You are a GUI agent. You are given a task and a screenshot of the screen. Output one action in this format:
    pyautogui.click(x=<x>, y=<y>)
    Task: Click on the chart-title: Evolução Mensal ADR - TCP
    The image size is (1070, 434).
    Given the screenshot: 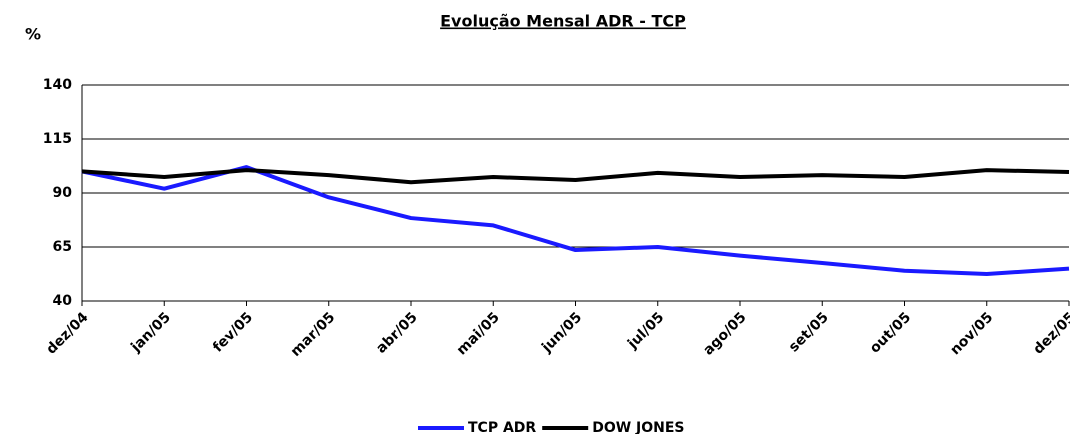 What is the action you would take?
    pyautogui.click(x=563, y=21)
    